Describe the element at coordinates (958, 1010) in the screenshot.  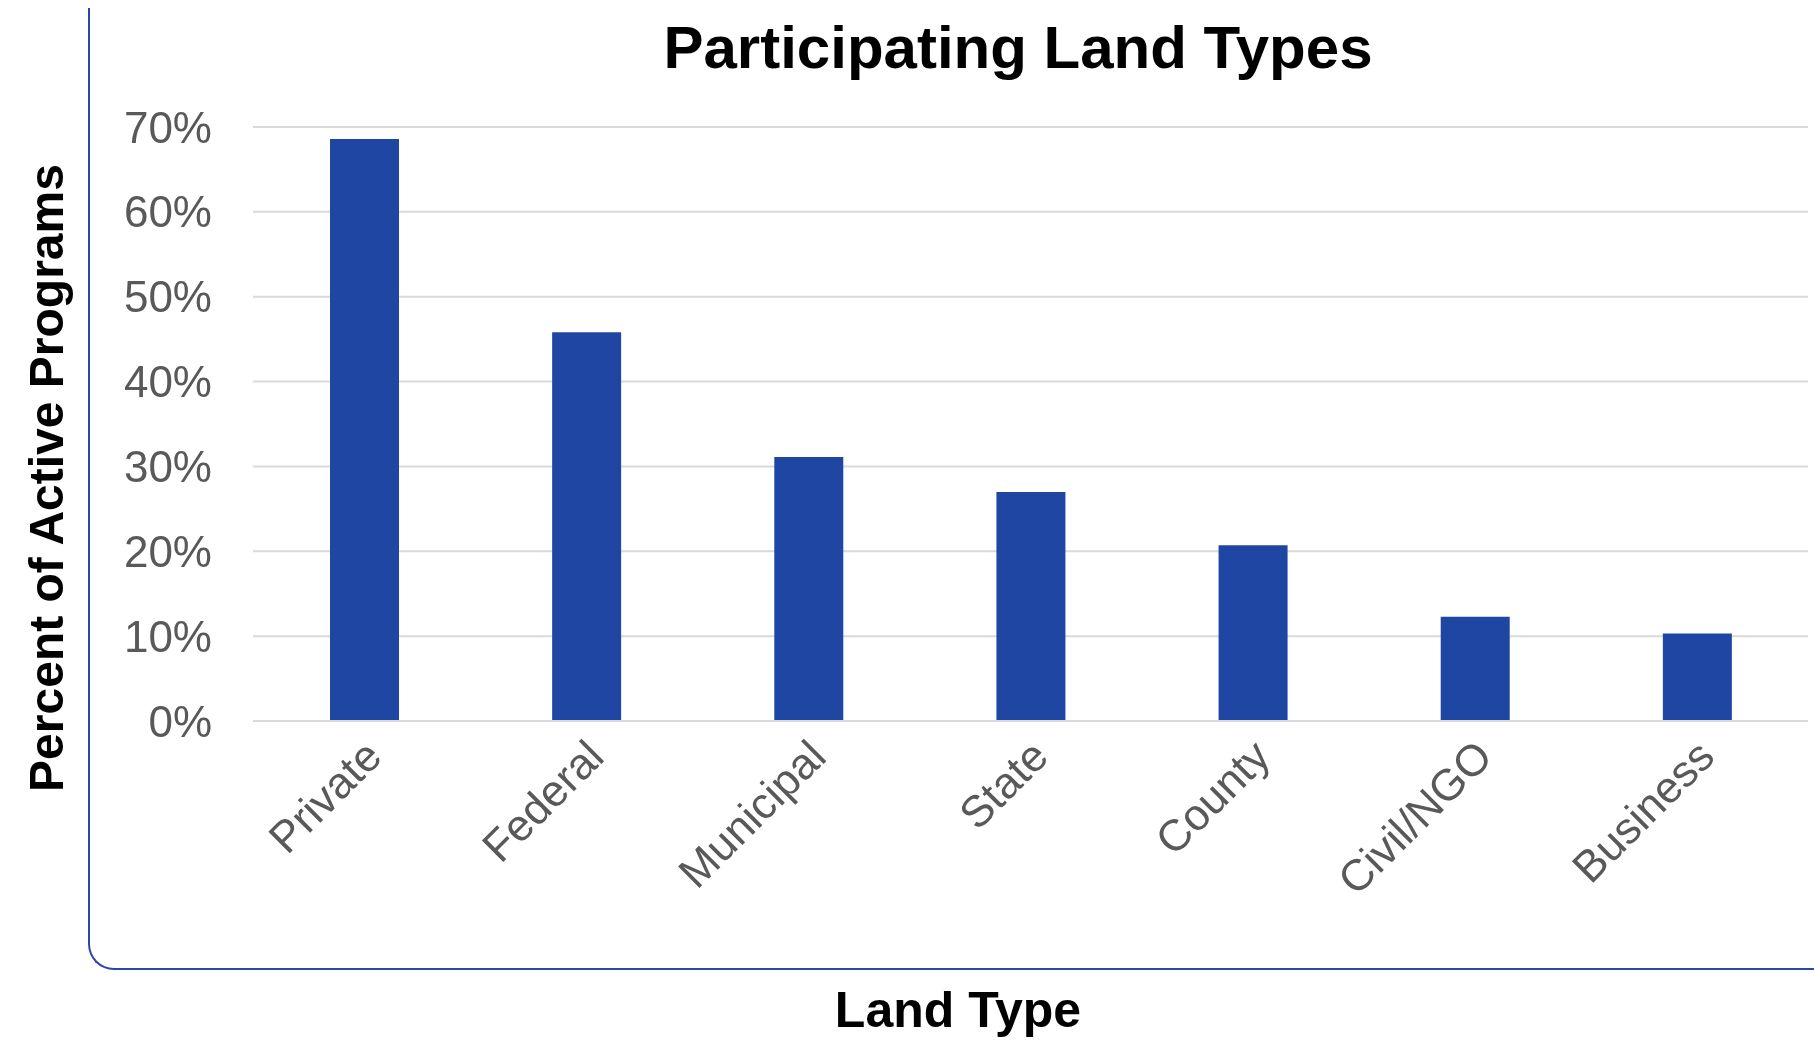
I see `x-axis-title: Land Type` at that location.